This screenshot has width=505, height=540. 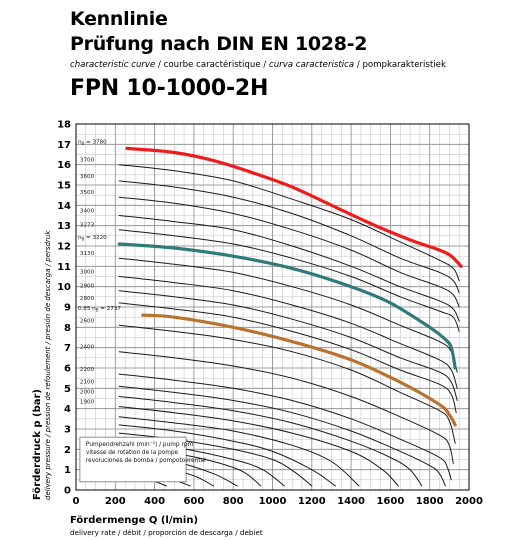 I want to click on y-tick-label: 16, so click(x=64, y=165).